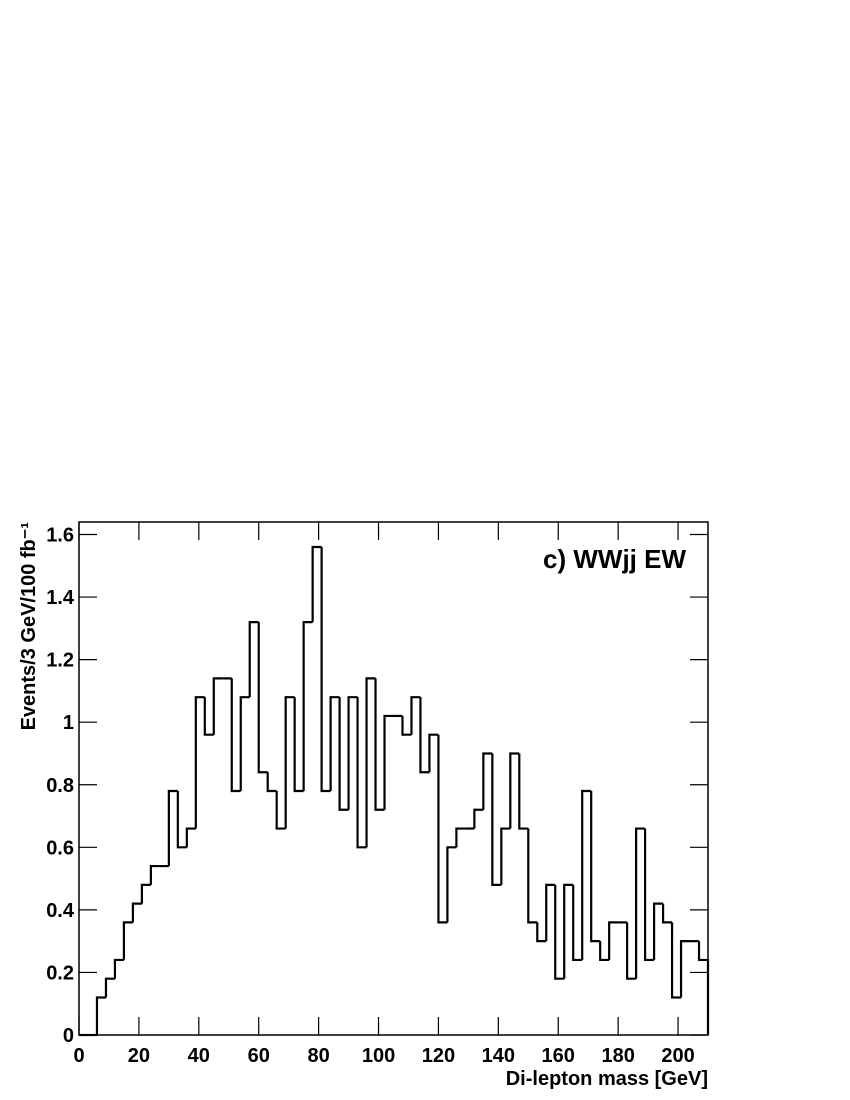 This screenshot has width=850, height=1100. I want to click on x-tick-label: 20, so click(139, 1056).